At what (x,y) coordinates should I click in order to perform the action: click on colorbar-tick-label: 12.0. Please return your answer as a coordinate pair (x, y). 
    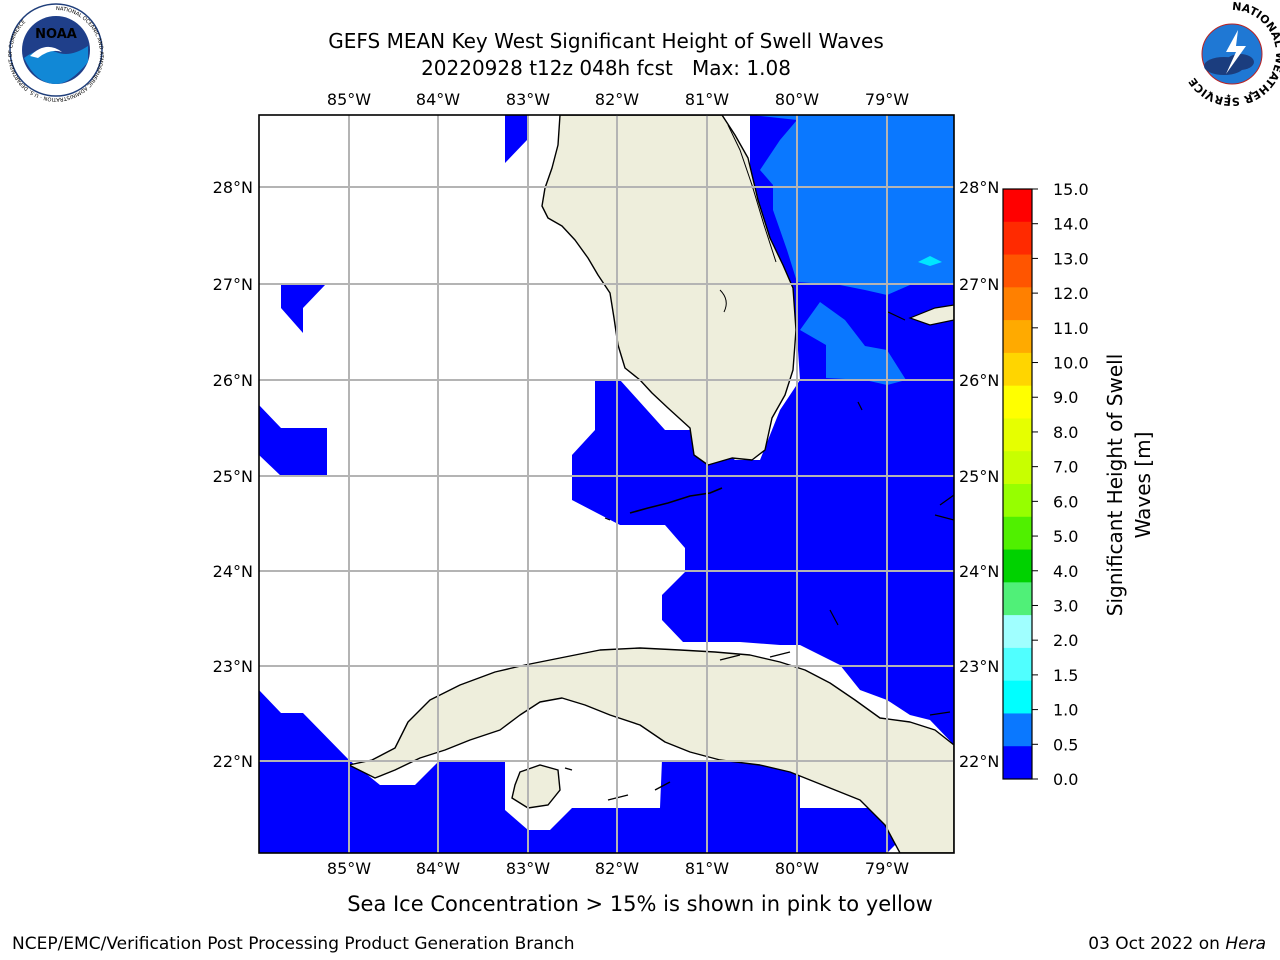
    Looking at the image, I should click on (1071, 293).